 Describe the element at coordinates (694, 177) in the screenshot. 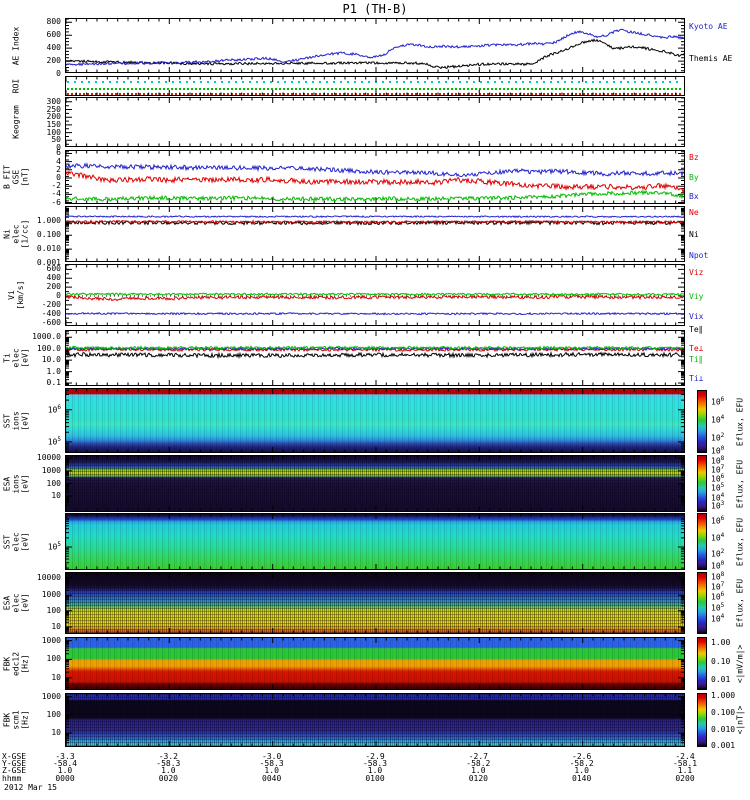

I see `right-label-By: By` at that location.